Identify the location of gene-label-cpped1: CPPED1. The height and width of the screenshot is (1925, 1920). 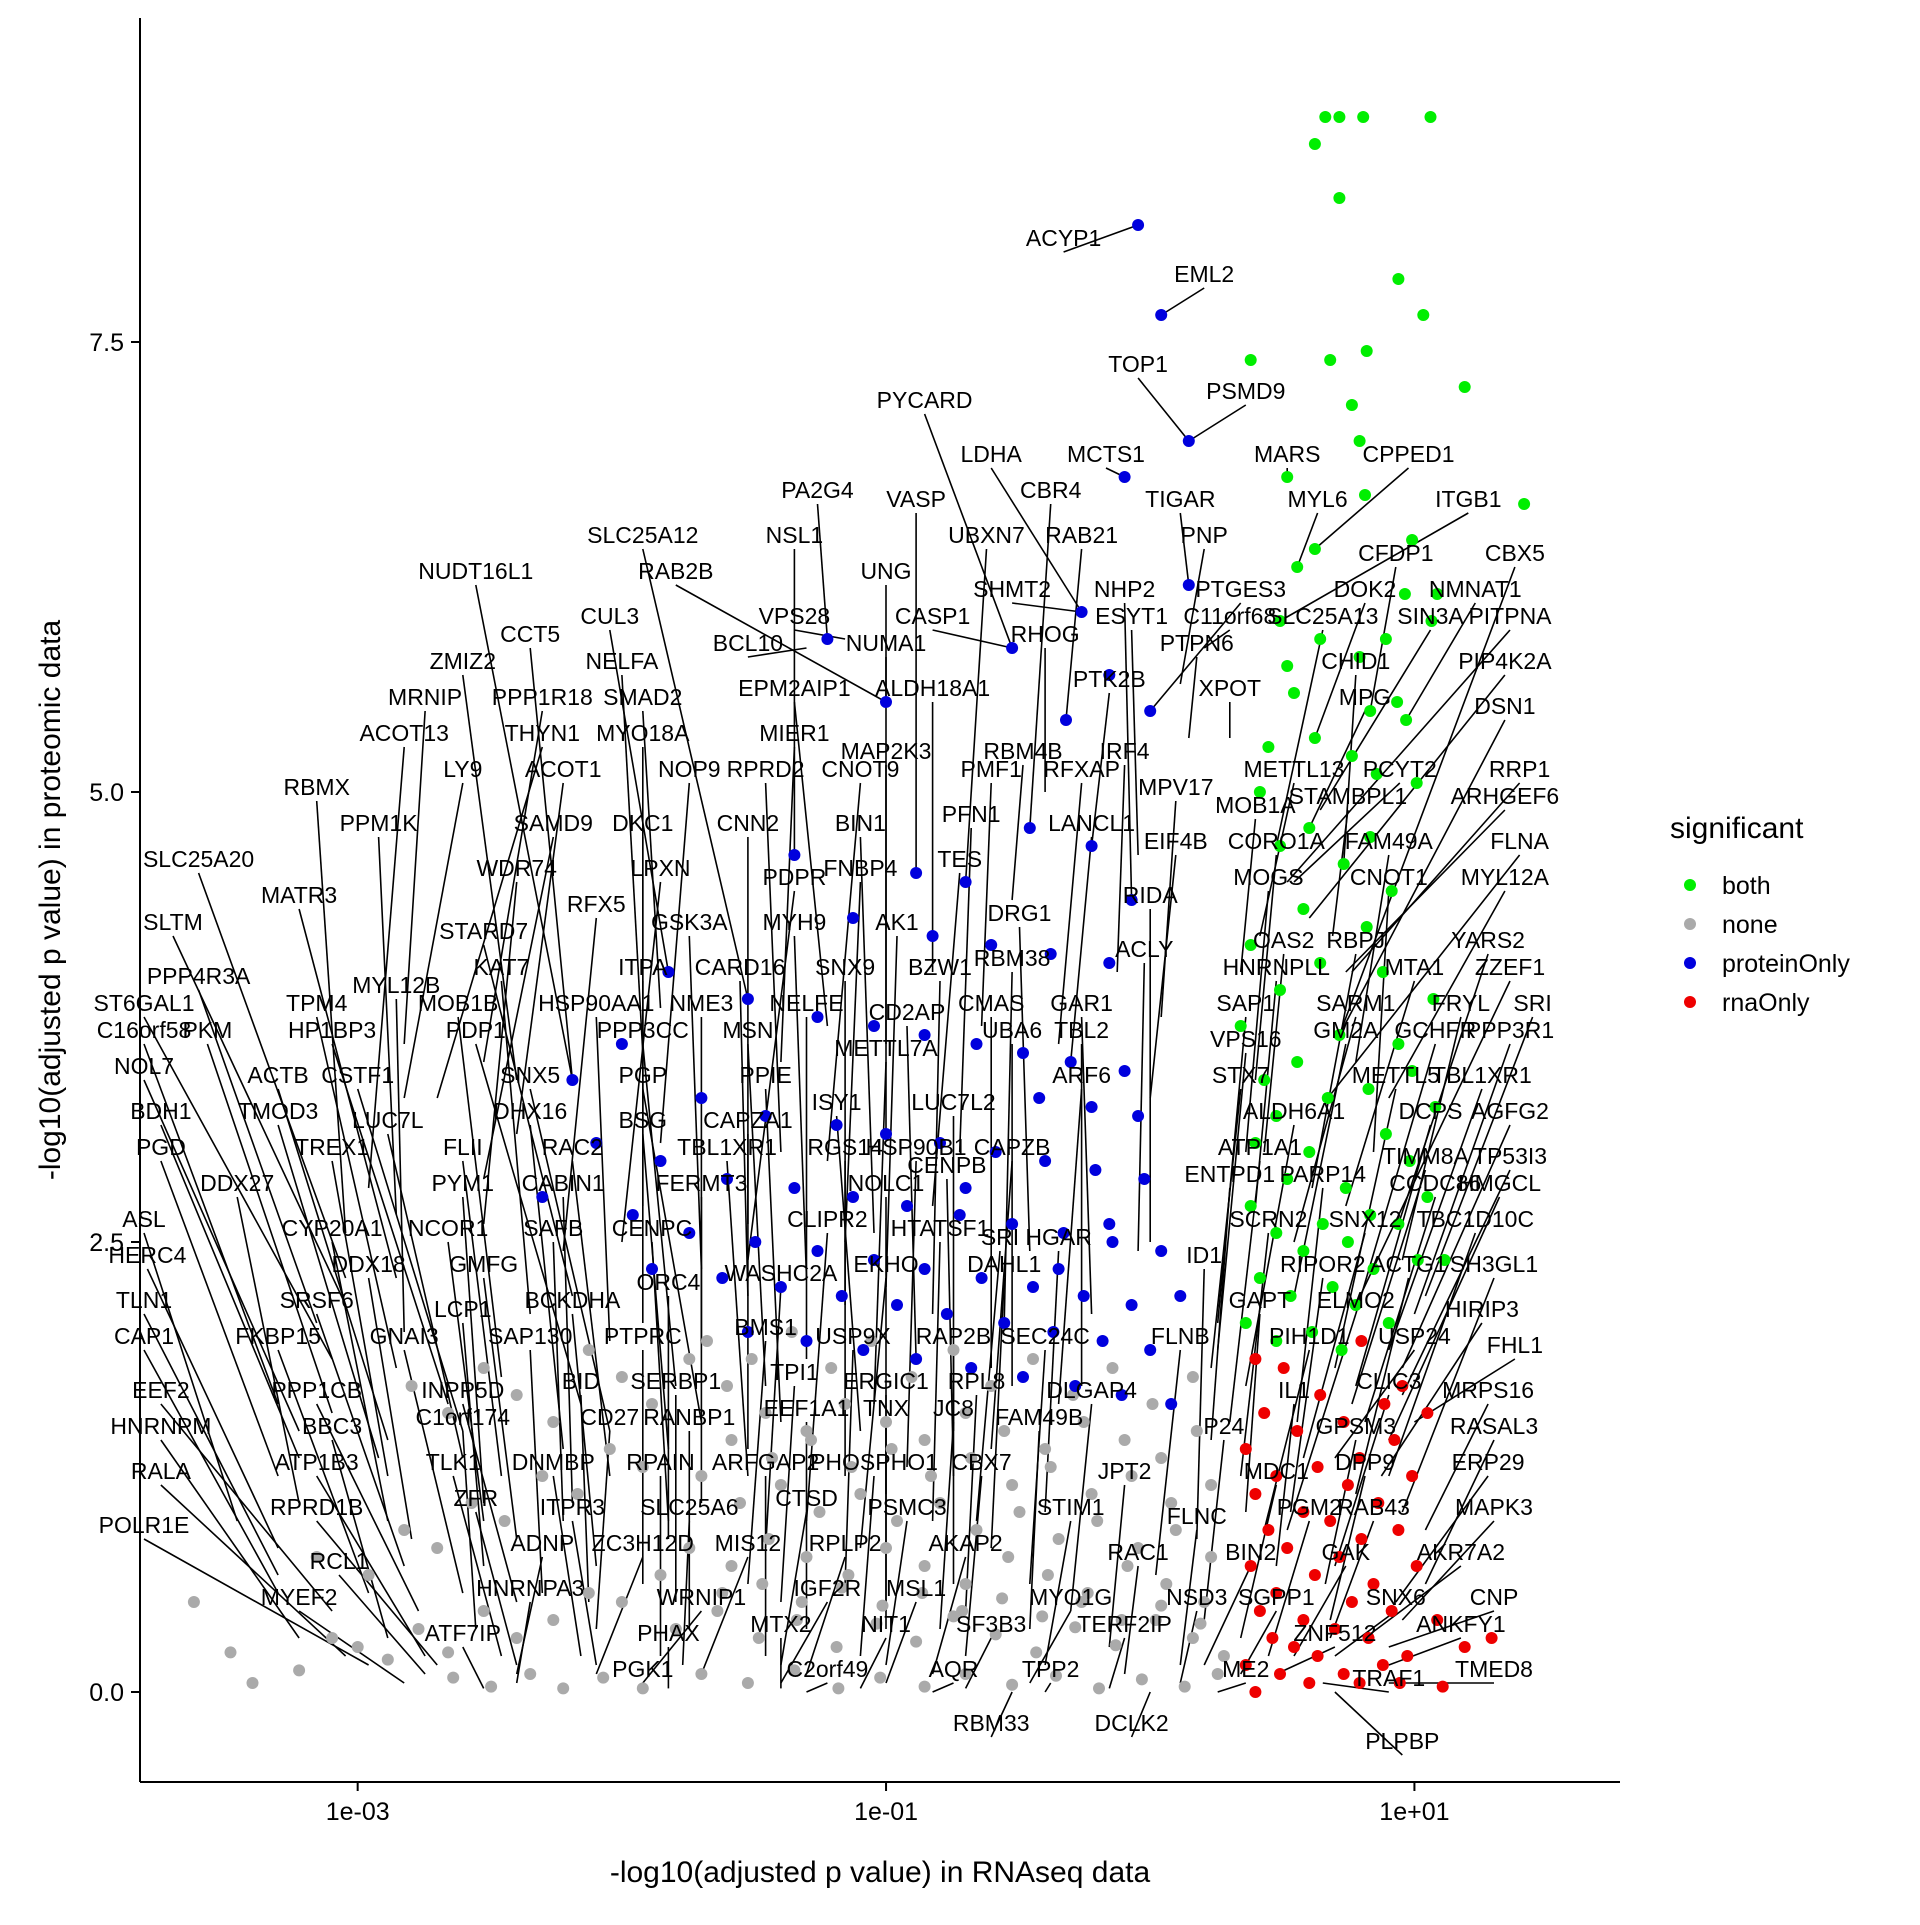
(1408, 454).